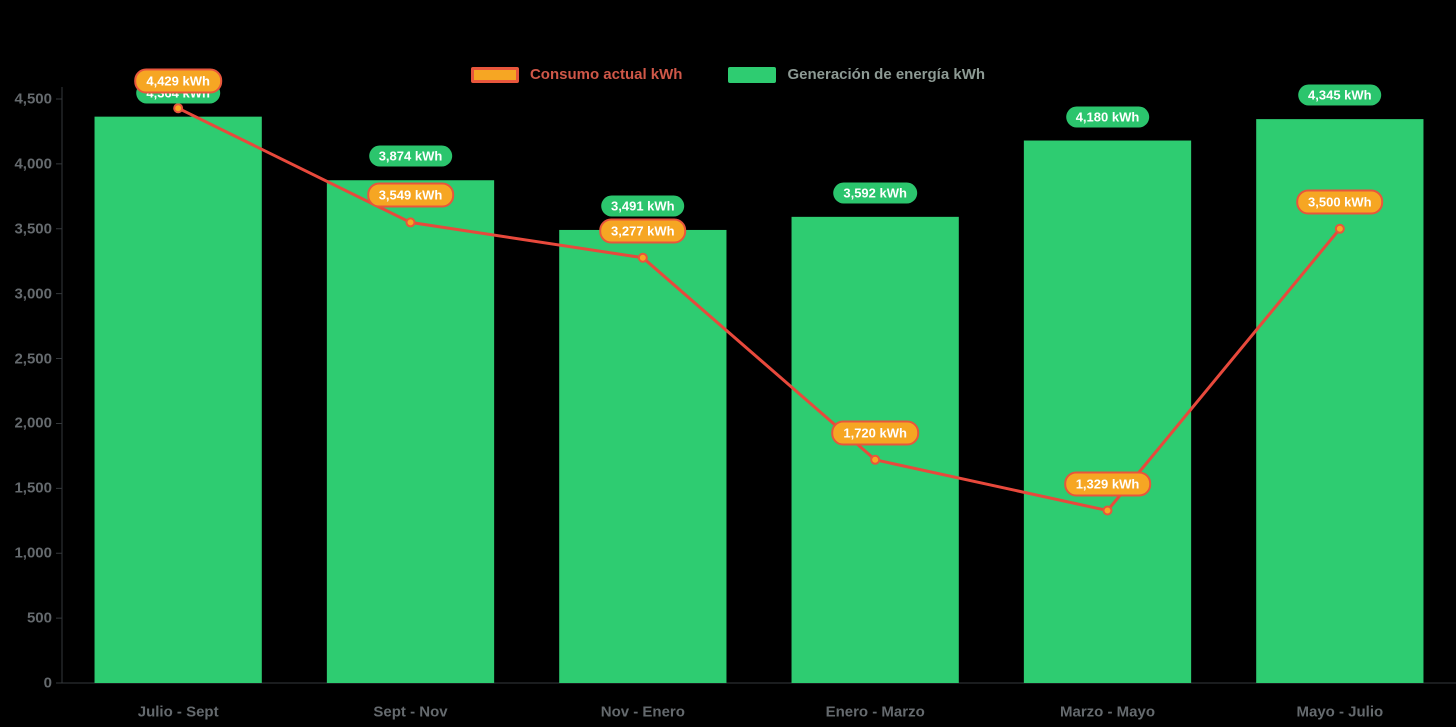  Describe the element at coordinates (875, 459) in the screenshot. I see `line-point-Enero - Marzo` at that location.